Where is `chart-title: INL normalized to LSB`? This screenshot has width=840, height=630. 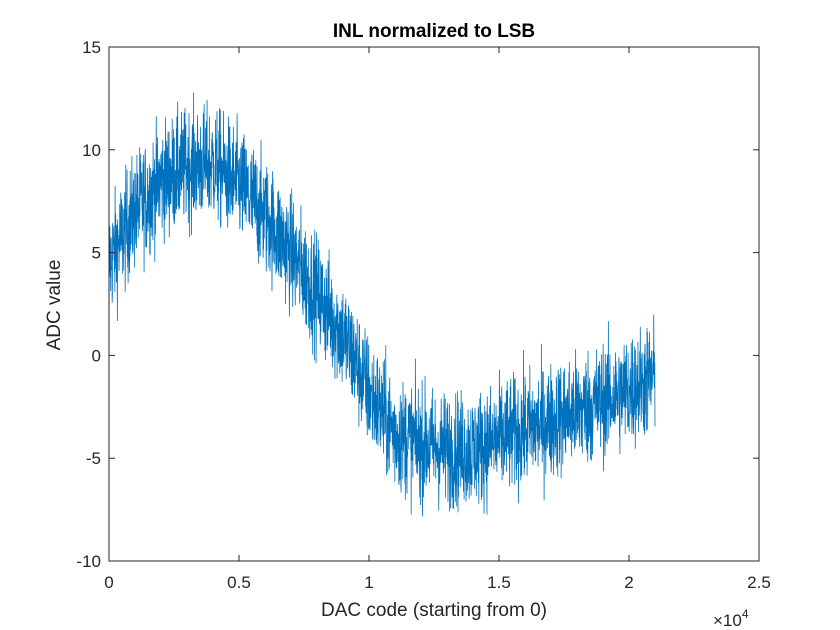
chart-title: INL normalized to LSB is located at coordinates (434, 31).